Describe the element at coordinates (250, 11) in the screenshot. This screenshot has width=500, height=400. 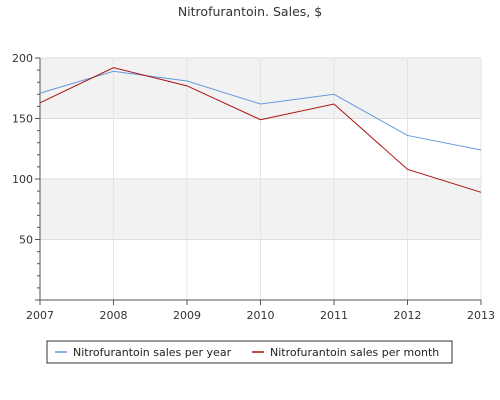
I see `chart-title: Nitrofurantoin. Sales, $` at that location.